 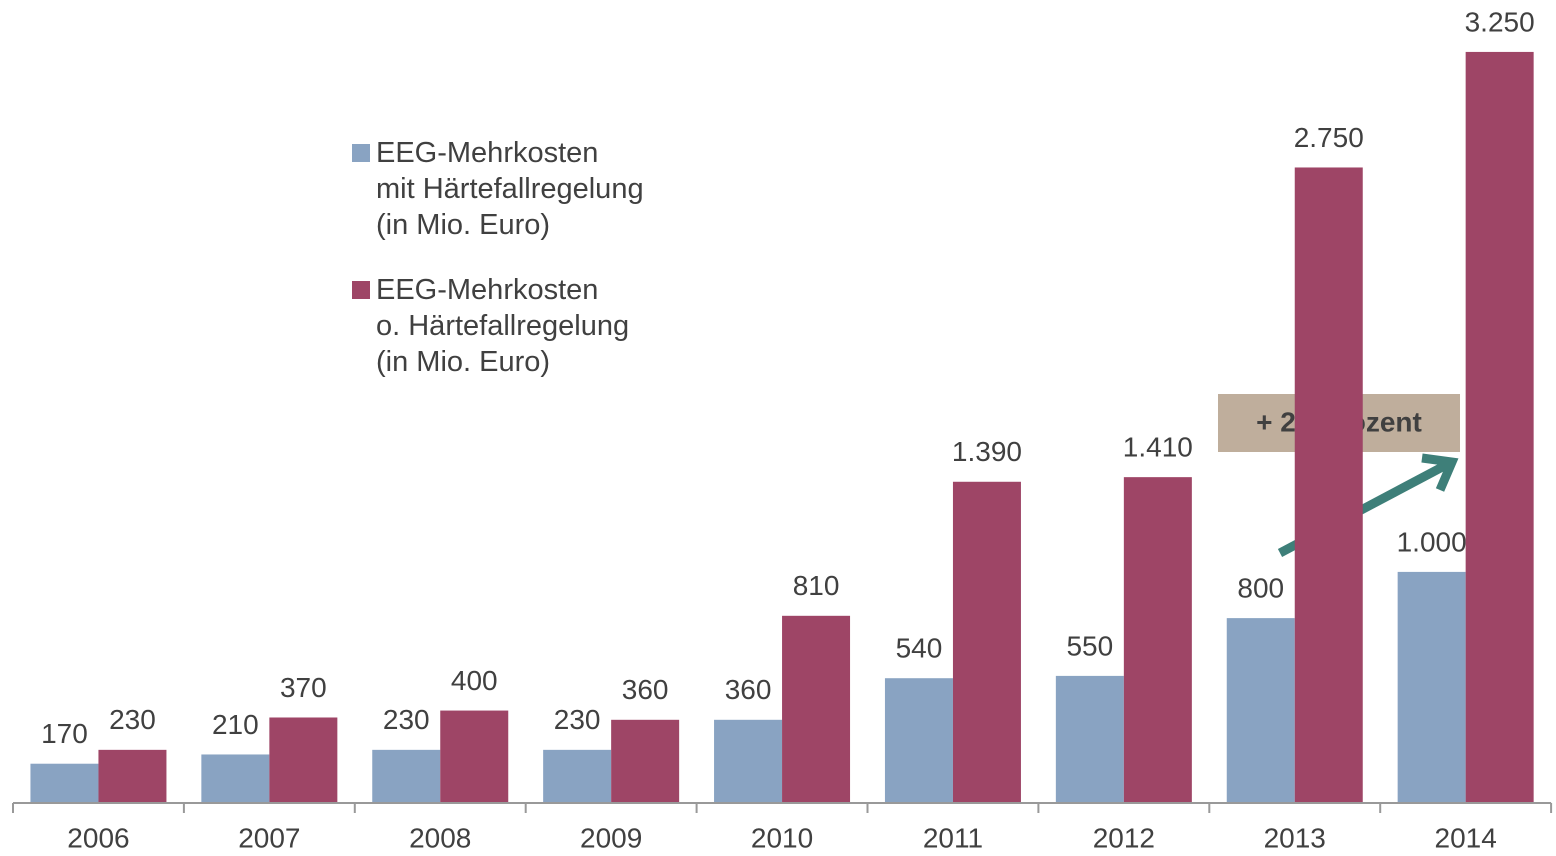 I want to click on data-label: 2.750, so click(x=1329, y=137).